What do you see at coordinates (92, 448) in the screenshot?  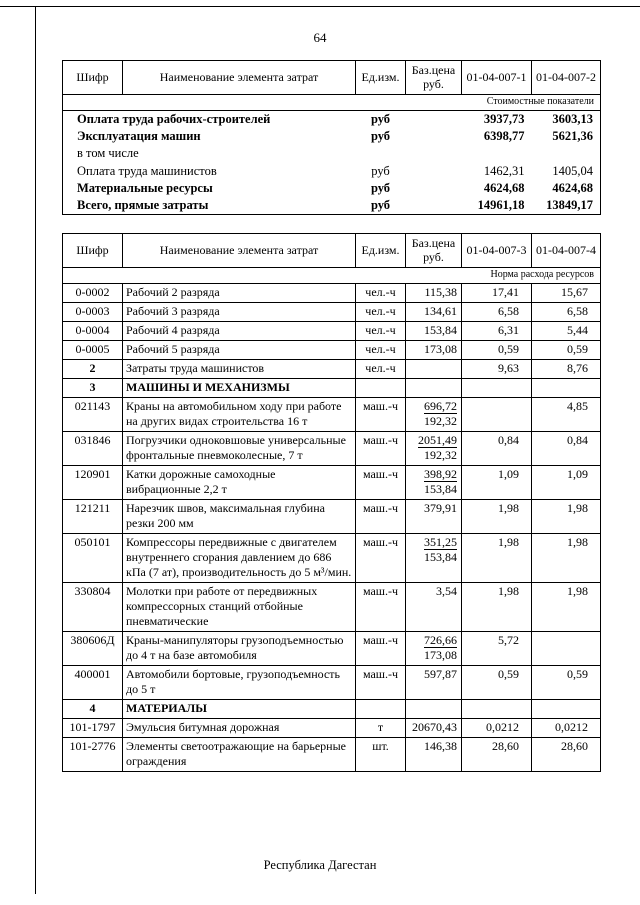 I see `cell-code: 031846` at bounding box center [92, 448].